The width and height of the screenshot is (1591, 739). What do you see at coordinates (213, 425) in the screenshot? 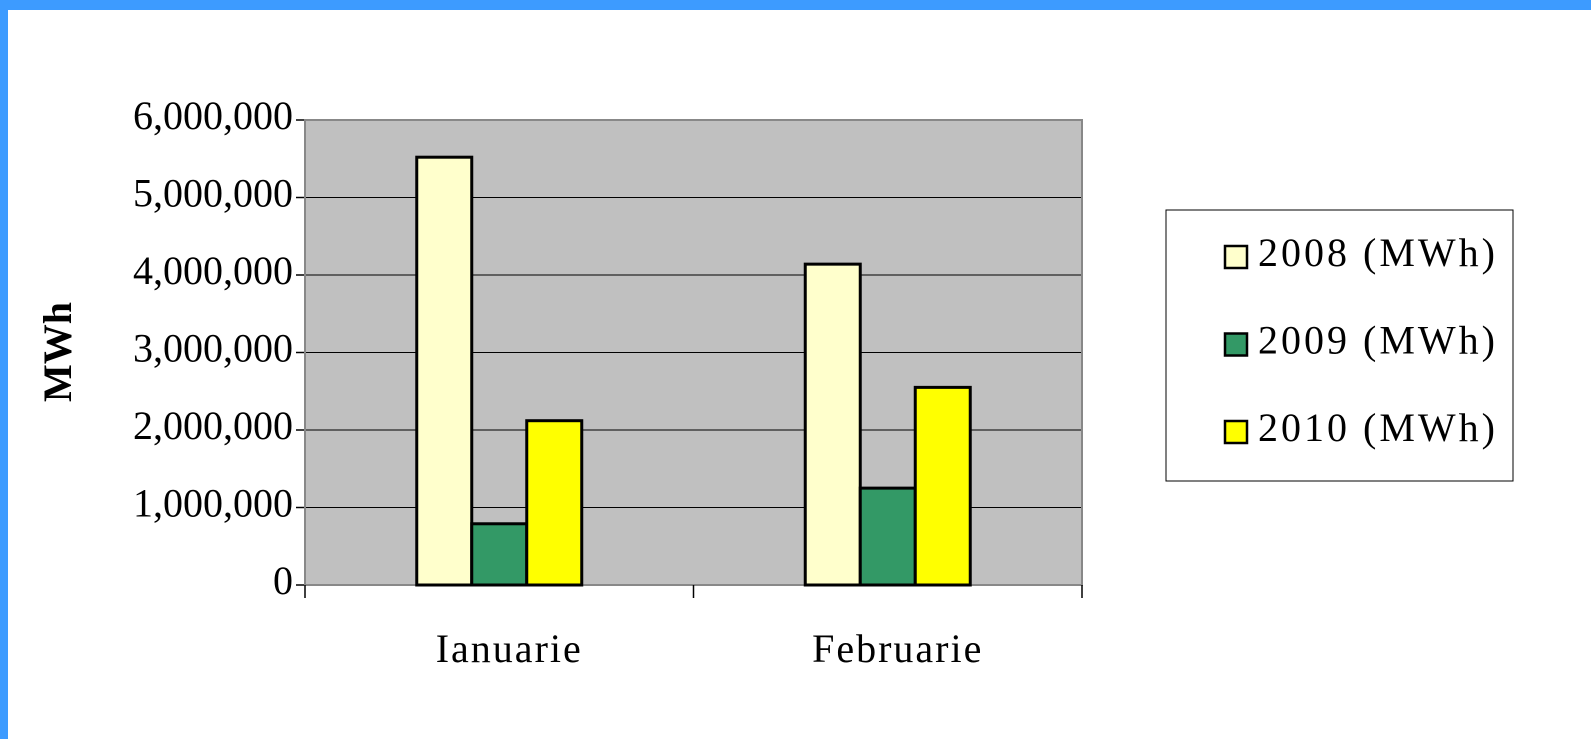
I see `y-tick-label: 2,000,000` at bounding box center [213, 425].